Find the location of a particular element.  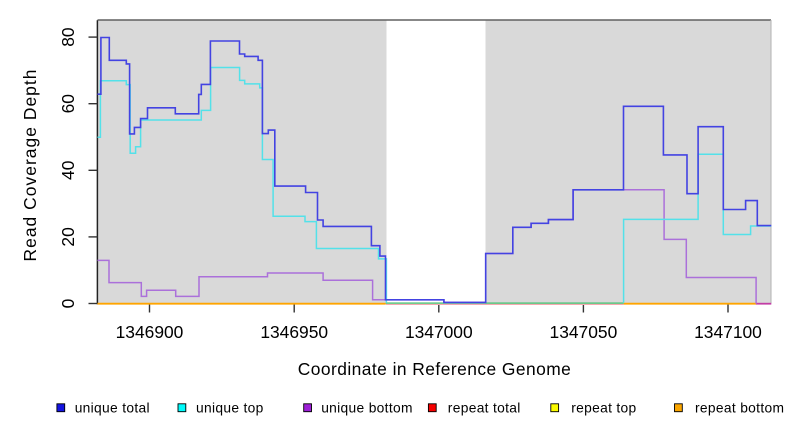

svg-text: unique bottom is located at coordinates (367, 408).